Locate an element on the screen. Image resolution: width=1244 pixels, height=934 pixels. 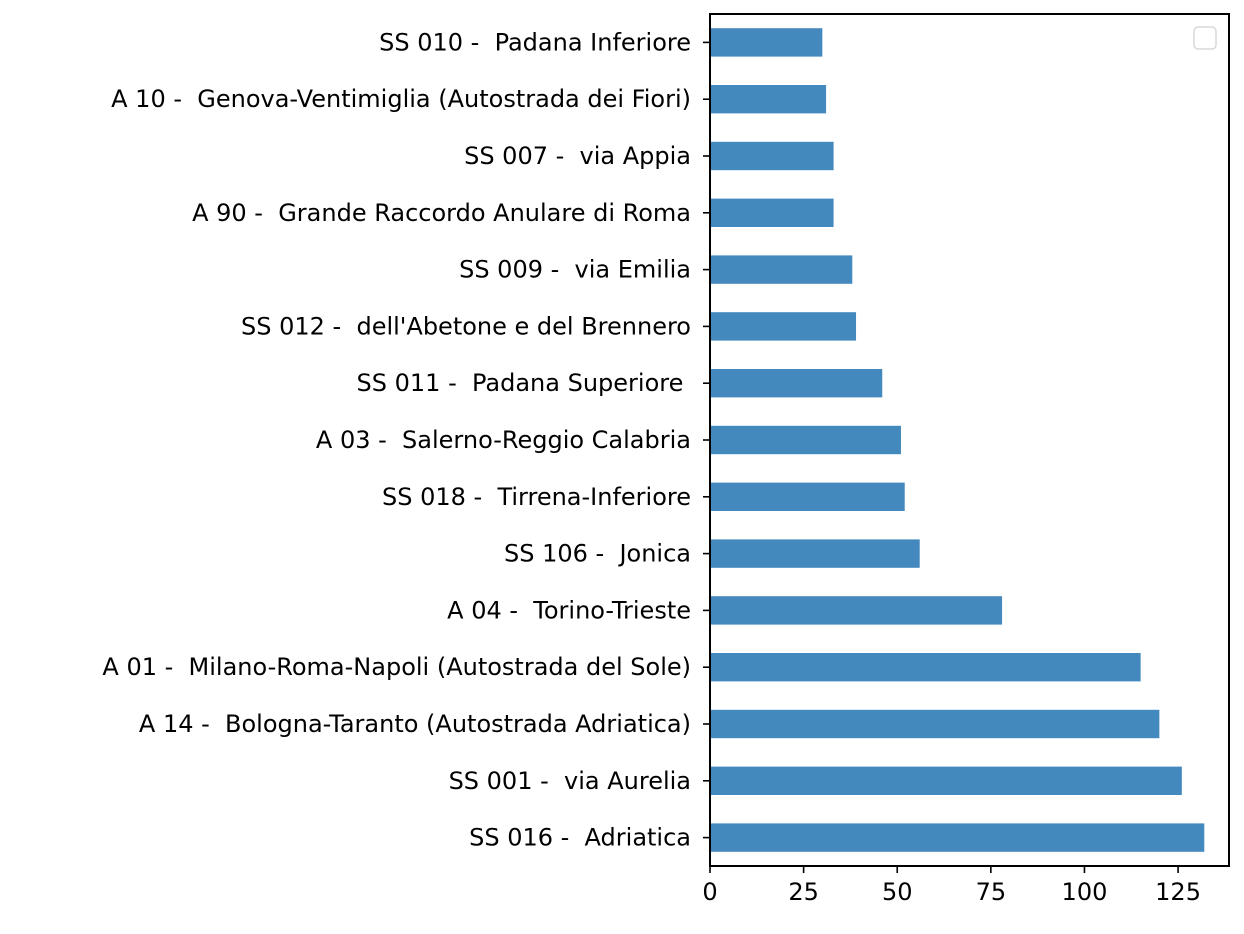
x-tick-label: 50 is located at coordinates (897, 892).